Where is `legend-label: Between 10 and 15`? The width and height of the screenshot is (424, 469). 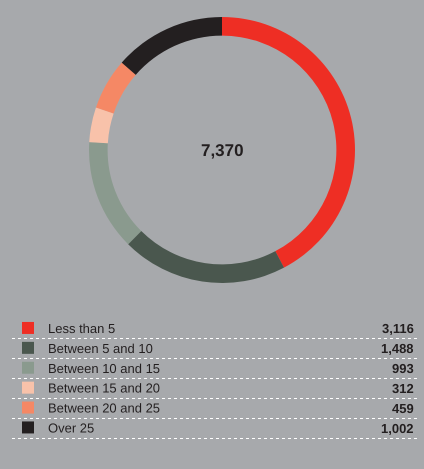 legend-label: Between 10 and 15 is located at coordinates (104, 368).